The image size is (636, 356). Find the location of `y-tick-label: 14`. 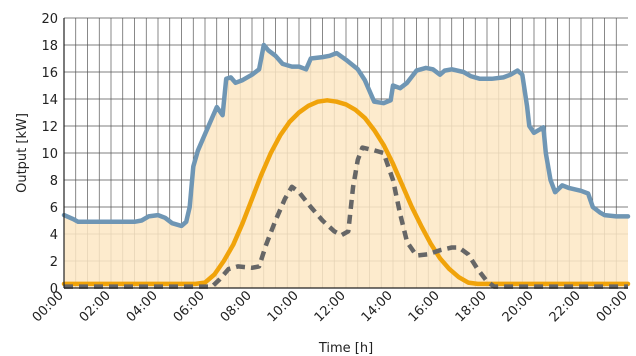

y-tick-label: 14 is located at coordinates (49, 100).